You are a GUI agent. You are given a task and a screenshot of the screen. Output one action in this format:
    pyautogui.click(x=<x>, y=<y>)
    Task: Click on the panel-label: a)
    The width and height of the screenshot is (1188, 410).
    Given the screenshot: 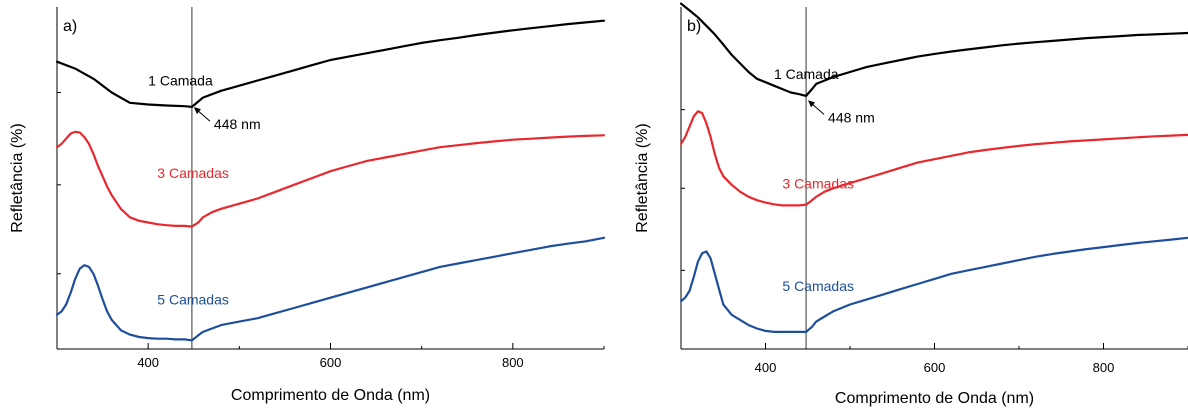 What is the action you would take?
    pyautogui.click(x=70, y=26)
    